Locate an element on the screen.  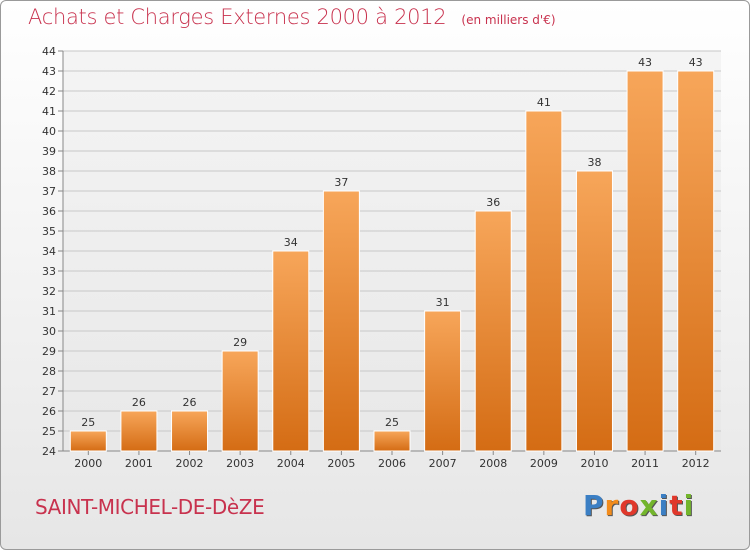
x-tick-label: 2001 is located at coordinates (139, 463).